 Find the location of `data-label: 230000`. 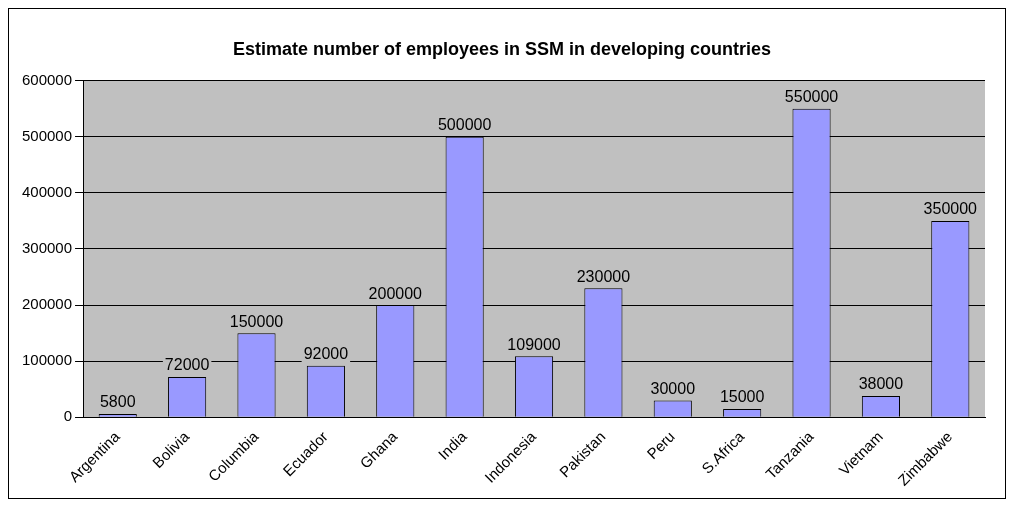

data-label: 230000 is located at coordinates (603, 276).